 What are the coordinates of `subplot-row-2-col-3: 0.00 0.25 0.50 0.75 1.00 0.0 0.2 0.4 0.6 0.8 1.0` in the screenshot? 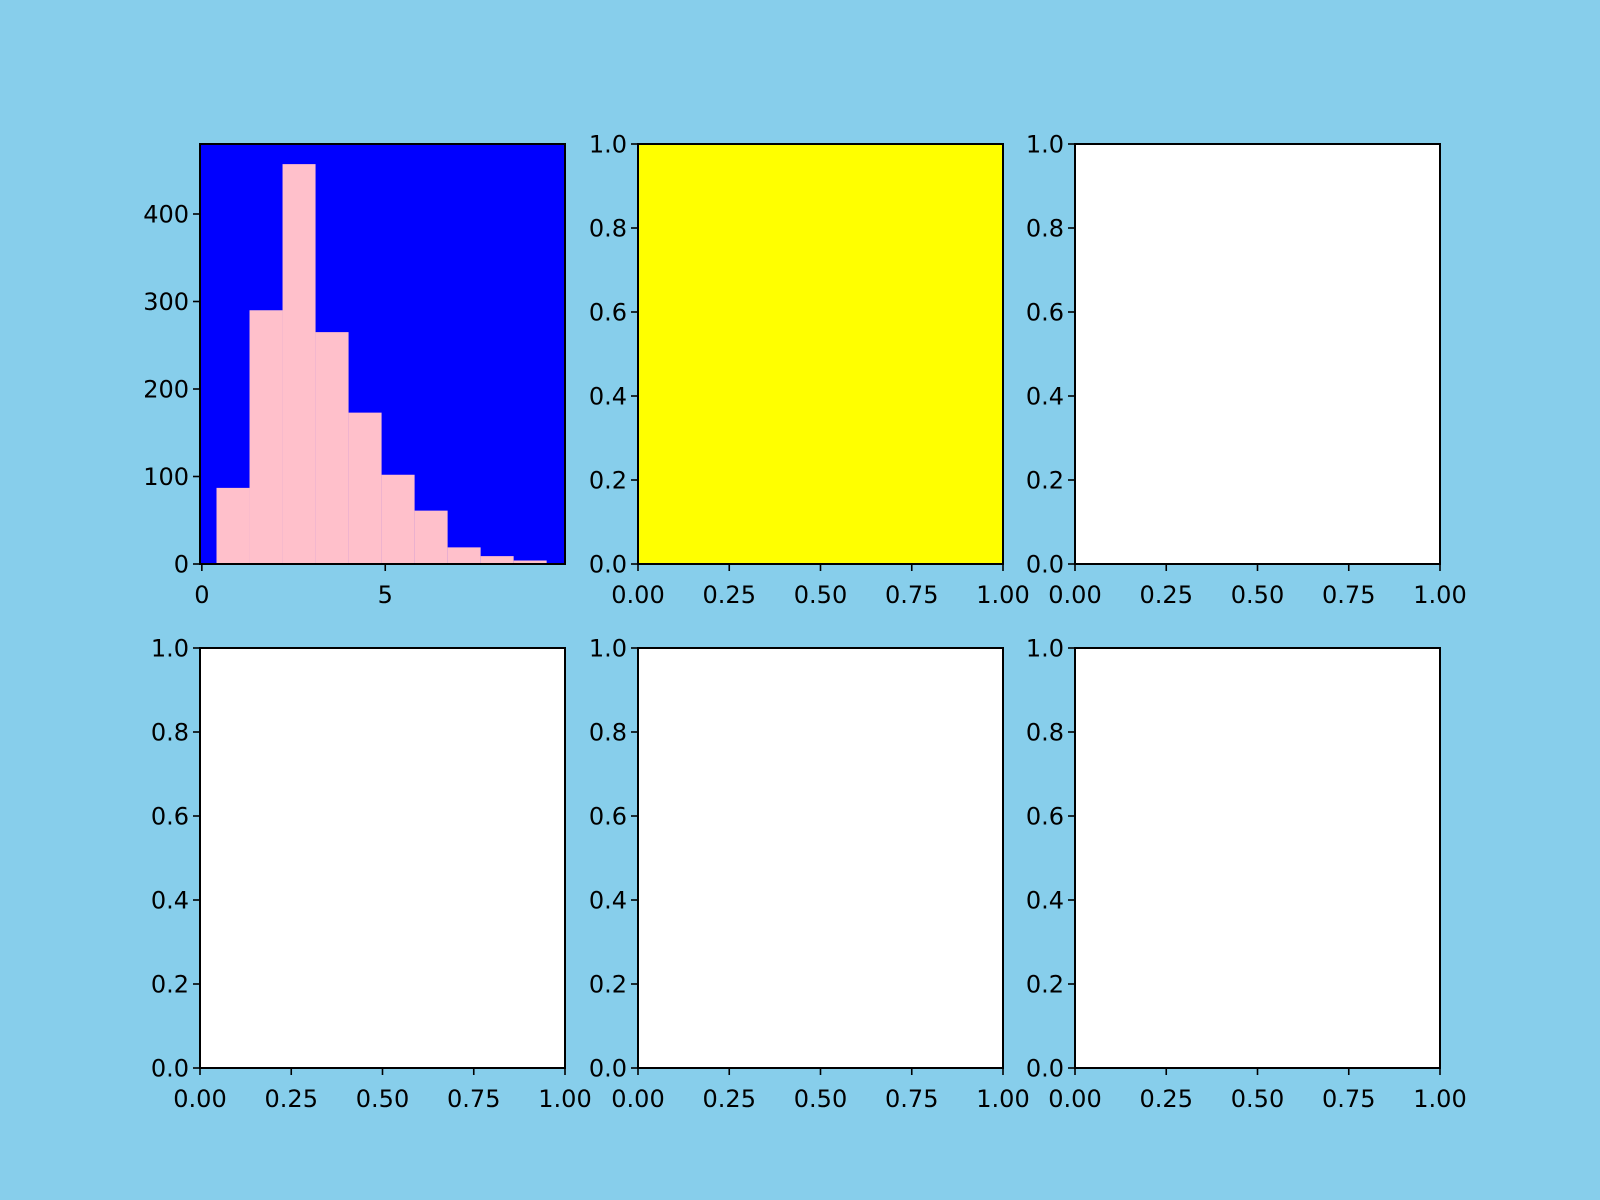 It's located at (1246, 874).